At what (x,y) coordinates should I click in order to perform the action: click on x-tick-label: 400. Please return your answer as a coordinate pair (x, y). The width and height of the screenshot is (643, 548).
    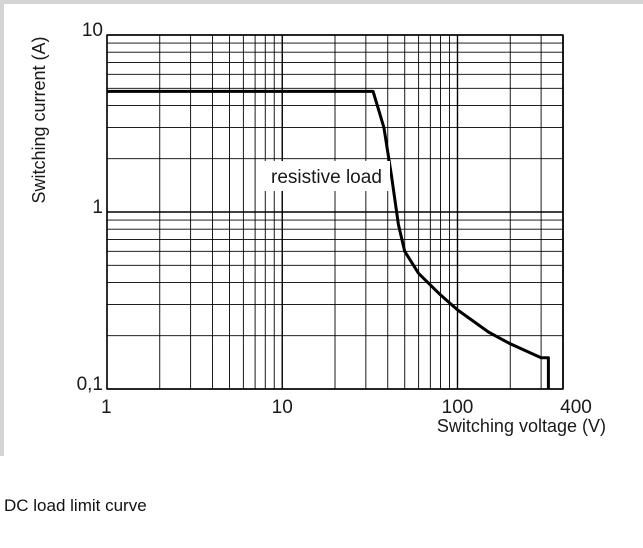
    Looking at the image, I should click on (576, 407).